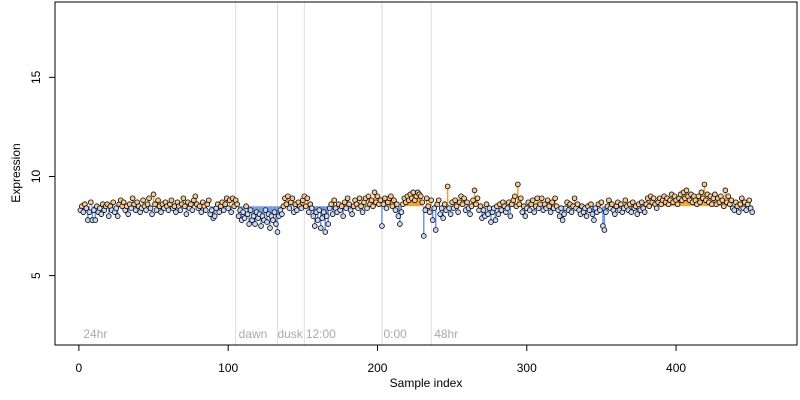 The width and height of the screenshot is (800, 400). Describe the element at coordinates (16, 172) in the screenshot. I see `y-axis-title: Expression` at that location.